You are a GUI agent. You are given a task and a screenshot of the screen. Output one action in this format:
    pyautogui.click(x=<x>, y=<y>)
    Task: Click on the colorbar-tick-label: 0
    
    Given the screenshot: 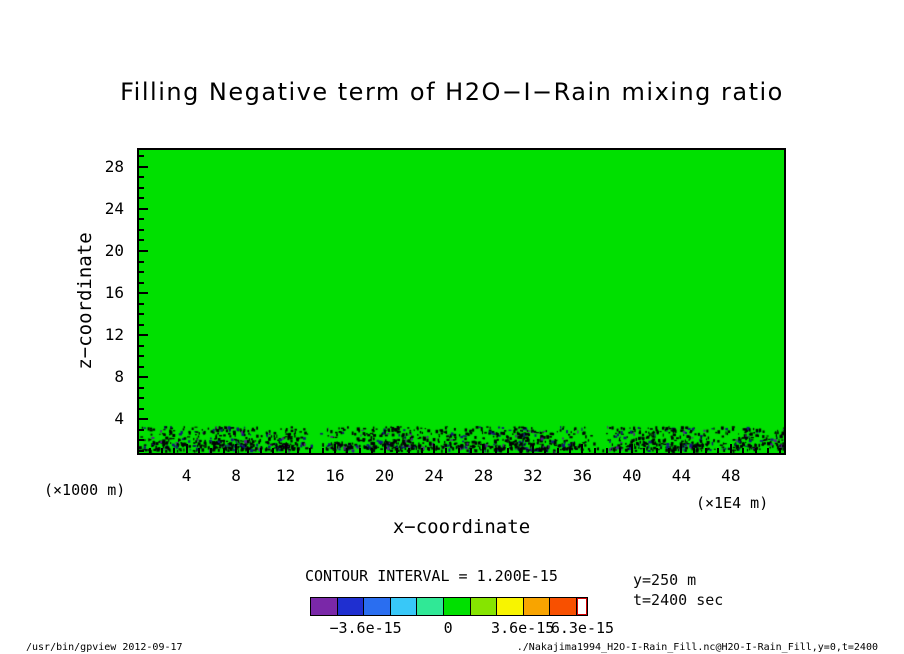 What is the action you would take?
    pyautogui.click(x=448, y=628)
    